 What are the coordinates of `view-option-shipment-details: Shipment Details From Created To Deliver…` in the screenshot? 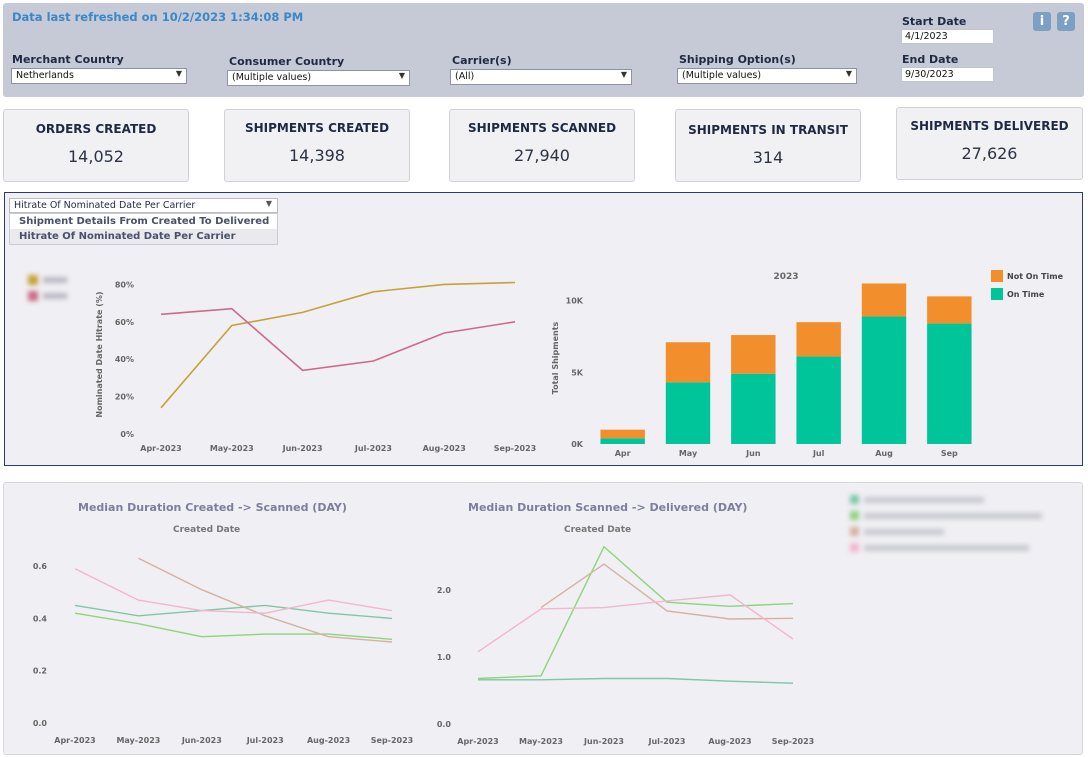 It's located at (144, 221).